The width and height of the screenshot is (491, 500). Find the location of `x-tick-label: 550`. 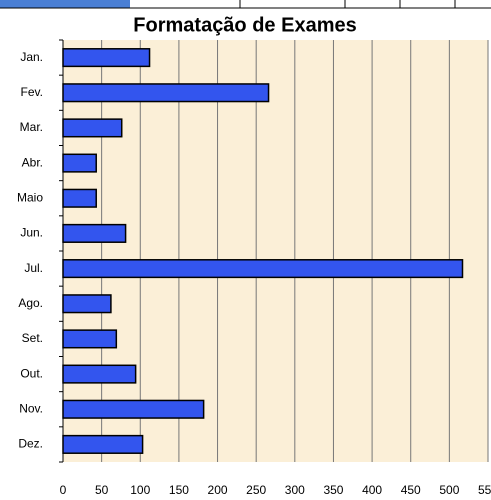

x-tick-label: 550 is located at coordinates (484, 490).